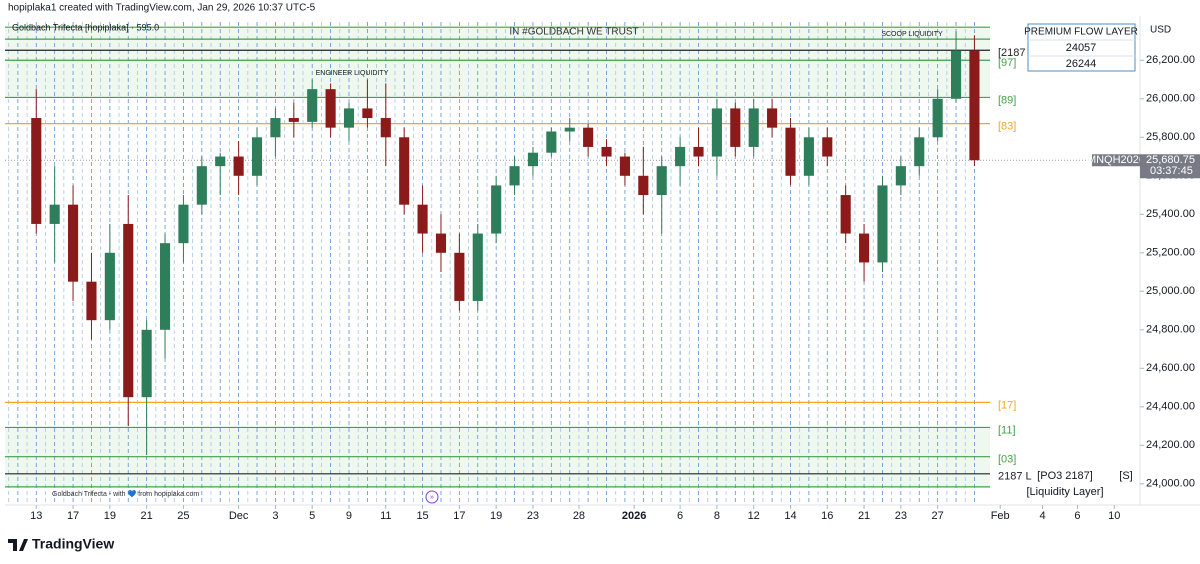 The width and height of the screenshot is (1200, 564). I want to click on level-label: [11], so click(1007, 430).